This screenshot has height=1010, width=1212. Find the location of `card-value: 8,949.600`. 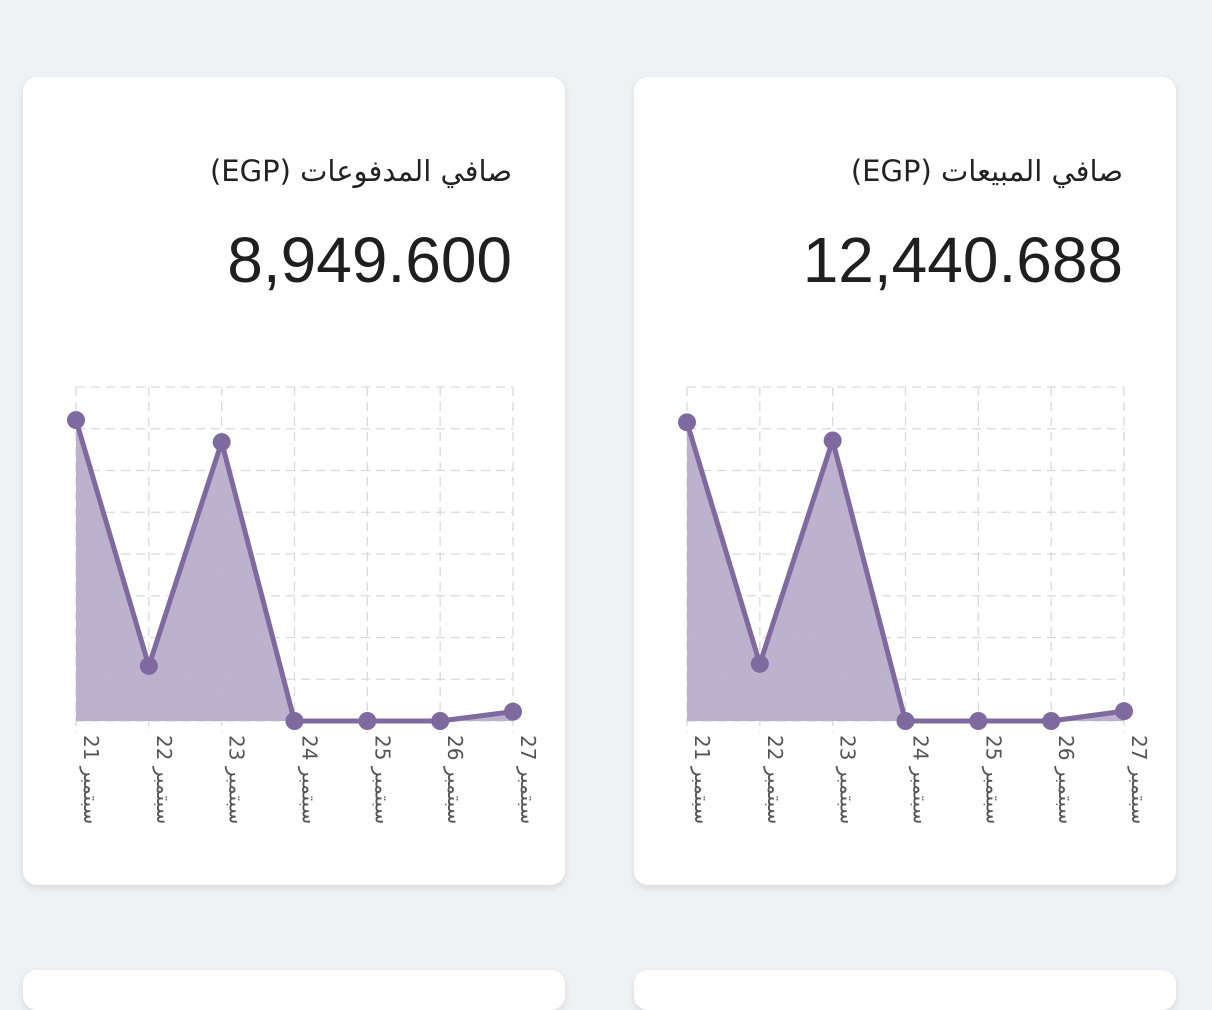

card-value: 8,949.600 is located at coordinates (369, 260).